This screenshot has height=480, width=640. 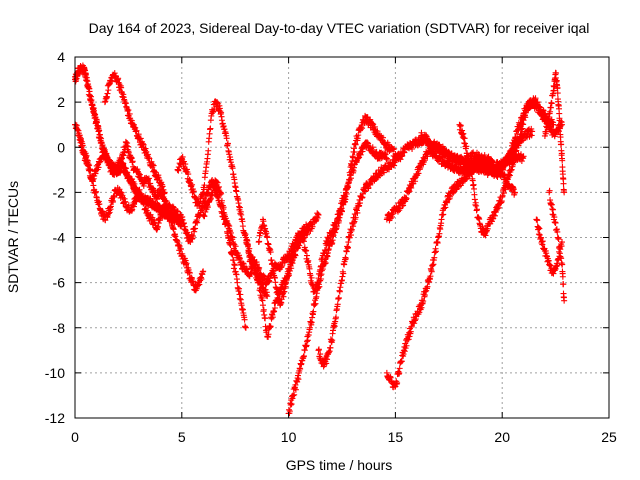 I want to click on y-tick-label: -4, so click(x=59, y=238).